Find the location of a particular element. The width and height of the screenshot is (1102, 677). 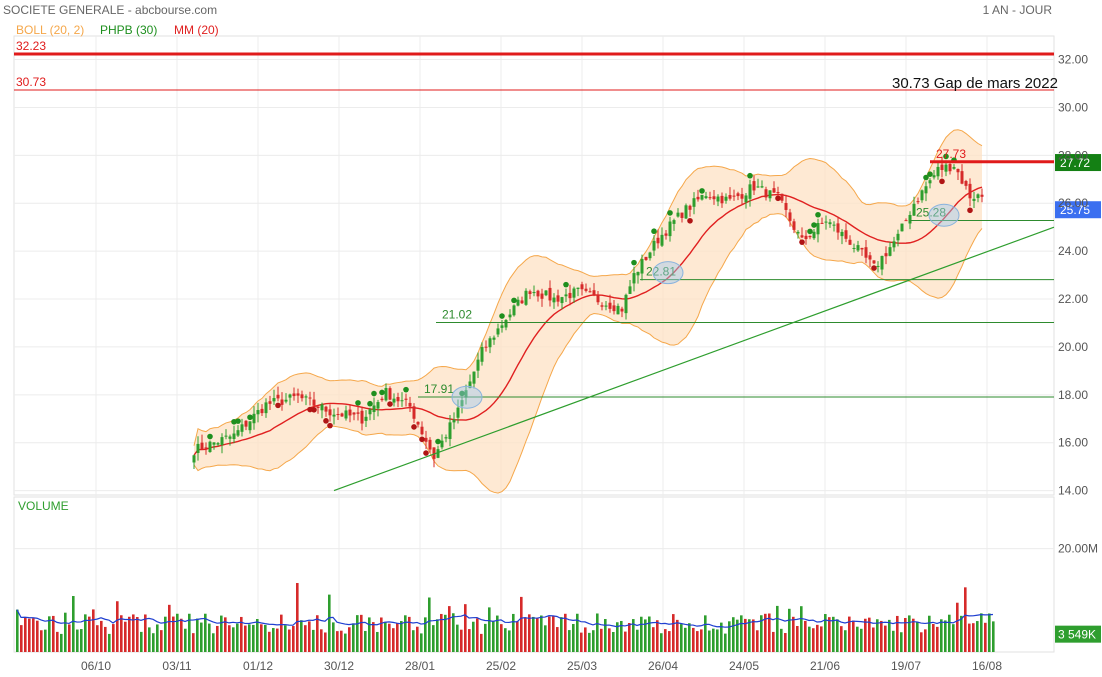

y-tick-label: 24.00 is located at coordinates (1073, 251).